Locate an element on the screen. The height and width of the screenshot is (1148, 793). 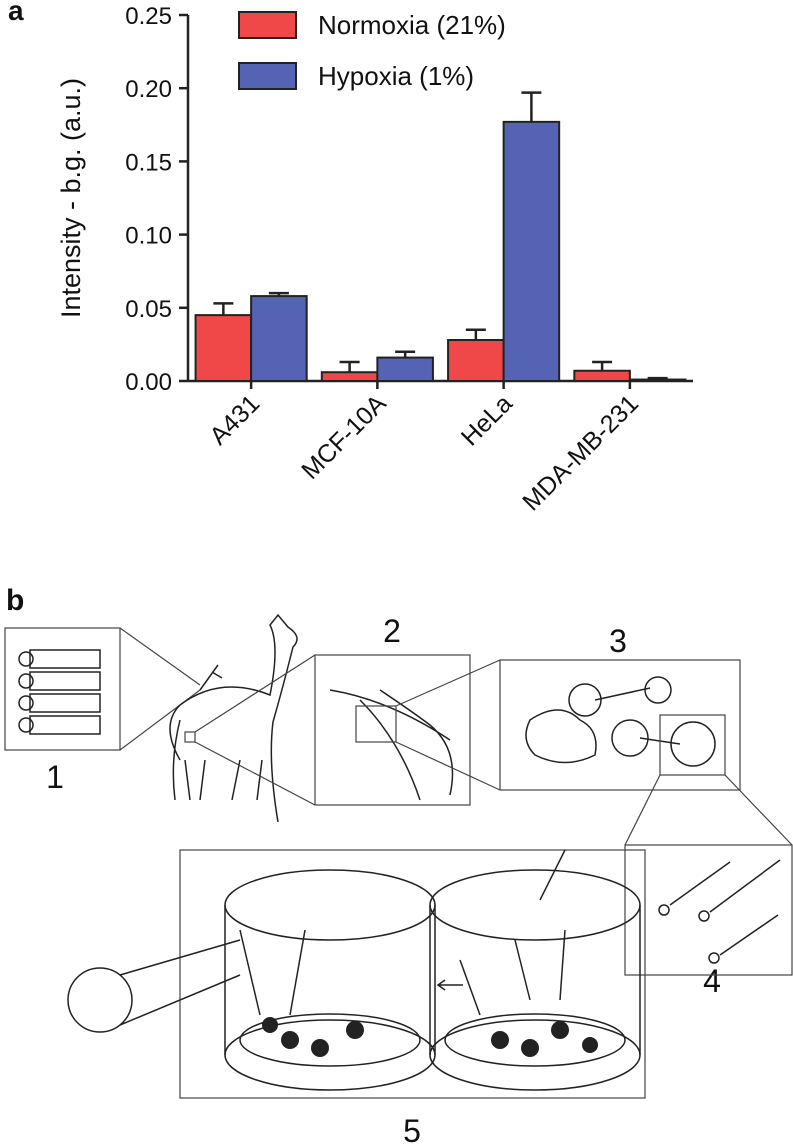
x-tick-label: HeLa is located at coordinates (487, 420).